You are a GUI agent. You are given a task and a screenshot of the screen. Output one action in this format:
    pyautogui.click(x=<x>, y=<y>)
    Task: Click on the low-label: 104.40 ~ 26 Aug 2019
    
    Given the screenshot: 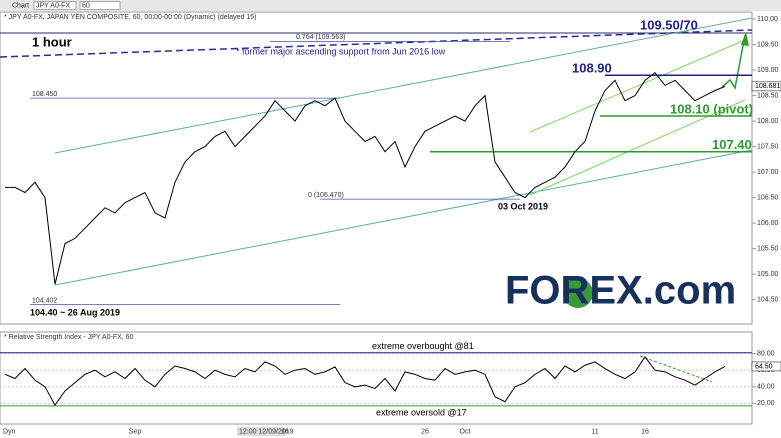 What is the action you would take?
    pyautogui.click(x=75, y=312)
    